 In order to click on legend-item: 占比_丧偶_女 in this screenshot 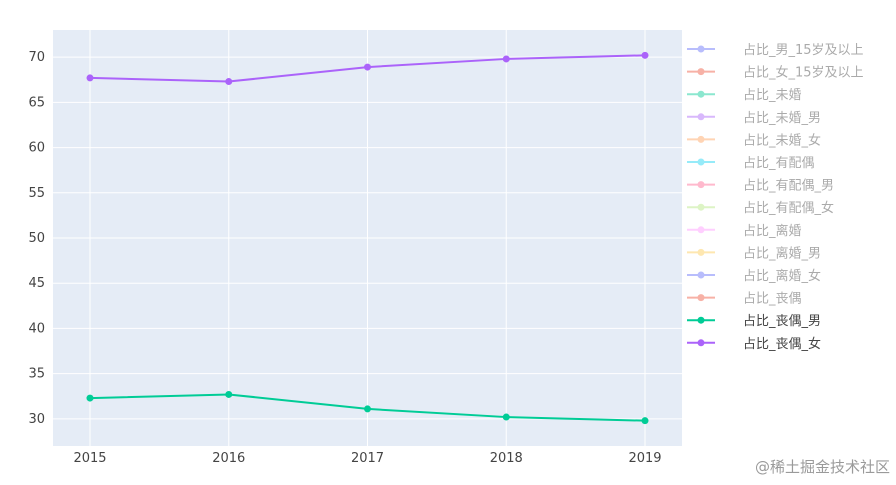, I will do `click(754, 344)`.